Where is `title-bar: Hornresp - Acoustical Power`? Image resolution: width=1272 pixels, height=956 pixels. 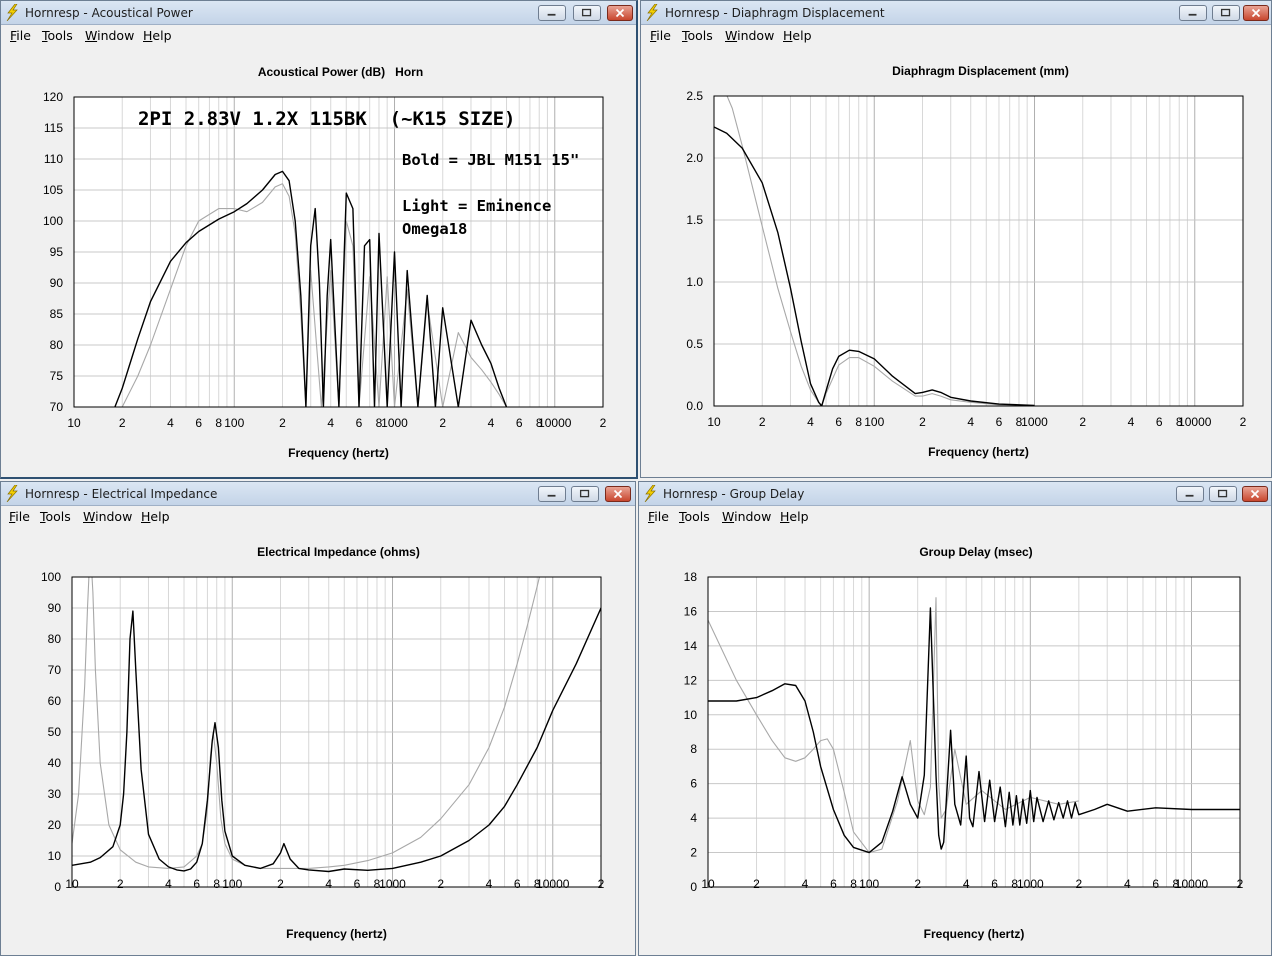
title-bar: Hornresp - Acoustical Power is located at coordinates (318, 13).